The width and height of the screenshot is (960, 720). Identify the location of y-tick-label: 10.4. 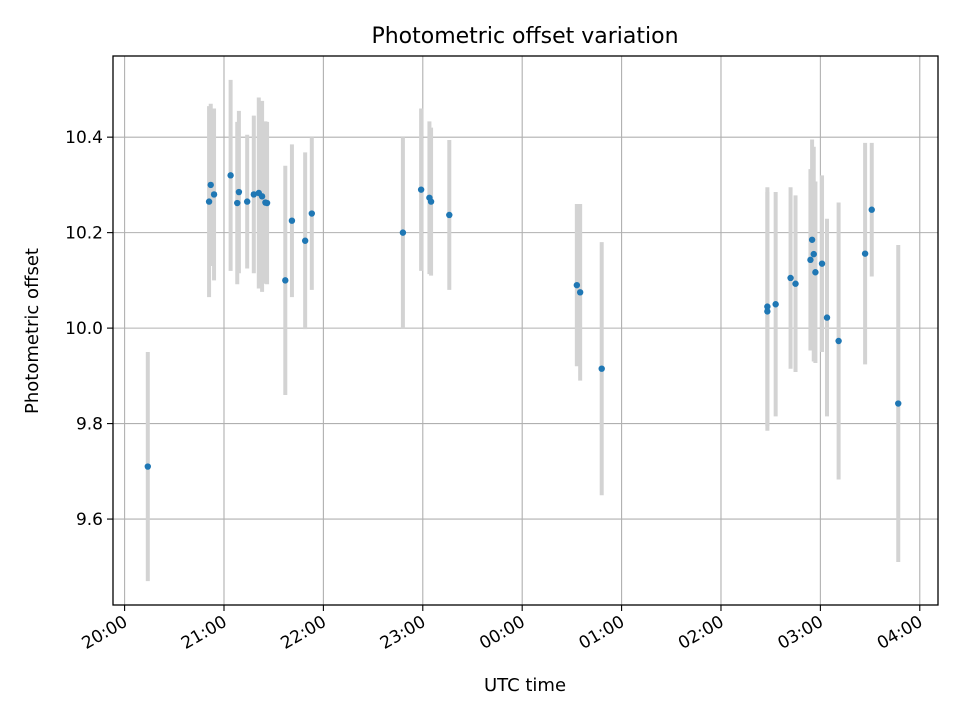
(84, 138).